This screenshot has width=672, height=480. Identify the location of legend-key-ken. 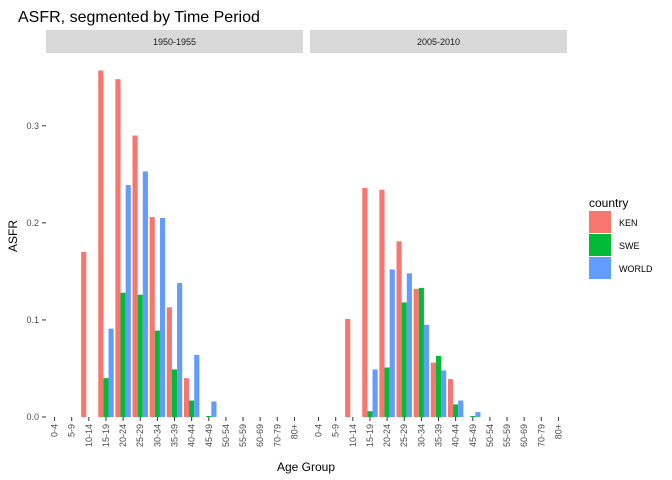
(600, 222).